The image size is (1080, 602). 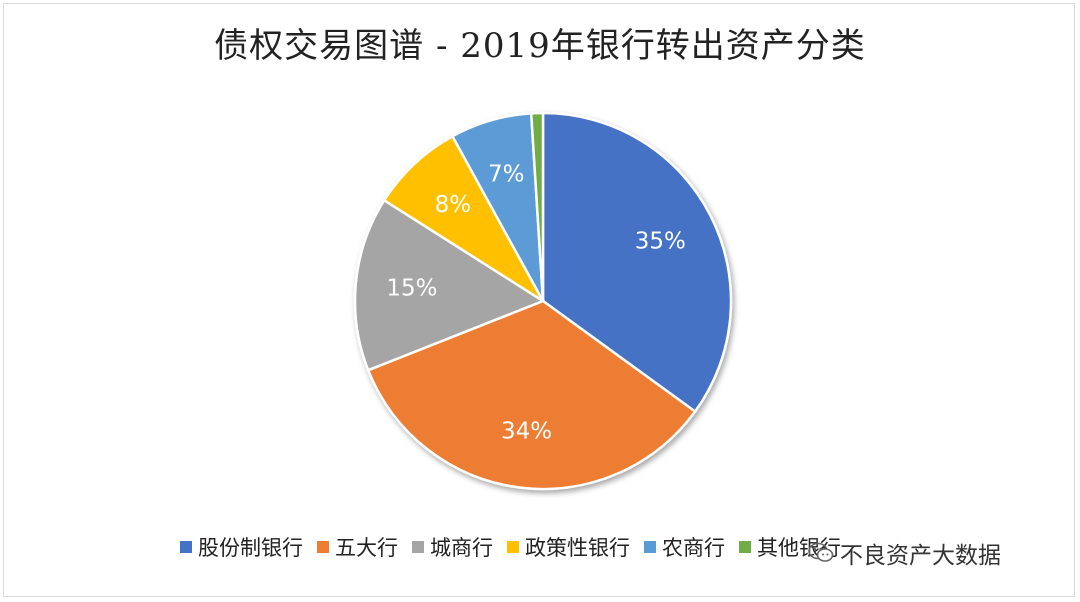 What do you see at coordinates (506, 175) in the screenshot?
I see `data-label-4: 7%` at bounding box center [506, 175].